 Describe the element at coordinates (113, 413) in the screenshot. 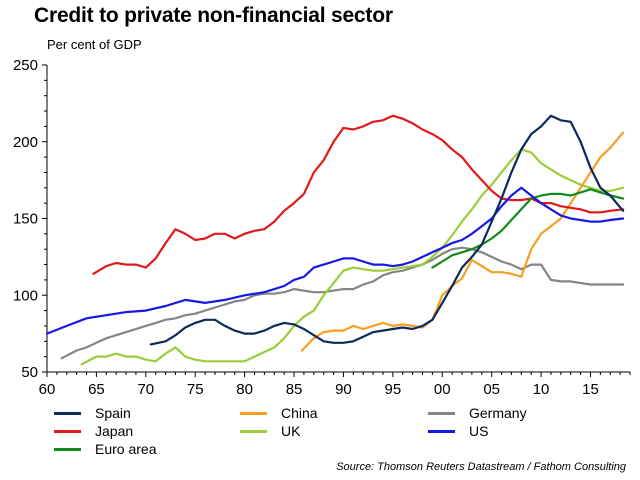

I see `legend-label-spain: Spain` at that location.